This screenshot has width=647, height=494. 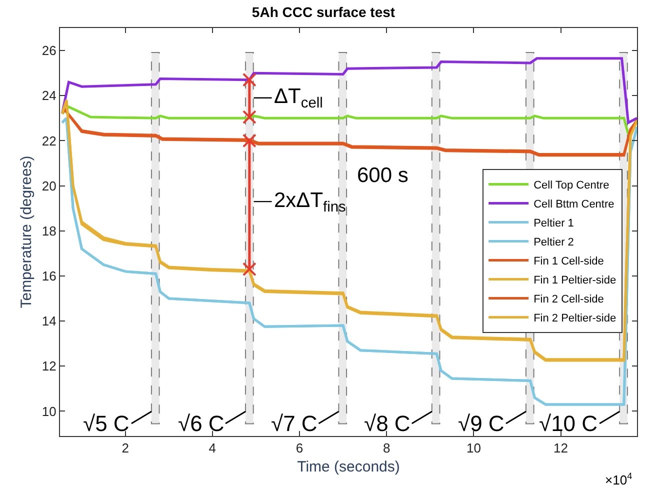 What do you see at coordinates (618, 479) in the screenshot?
I see `text: ×10$^{4}$` at bounding box center [618, 479].